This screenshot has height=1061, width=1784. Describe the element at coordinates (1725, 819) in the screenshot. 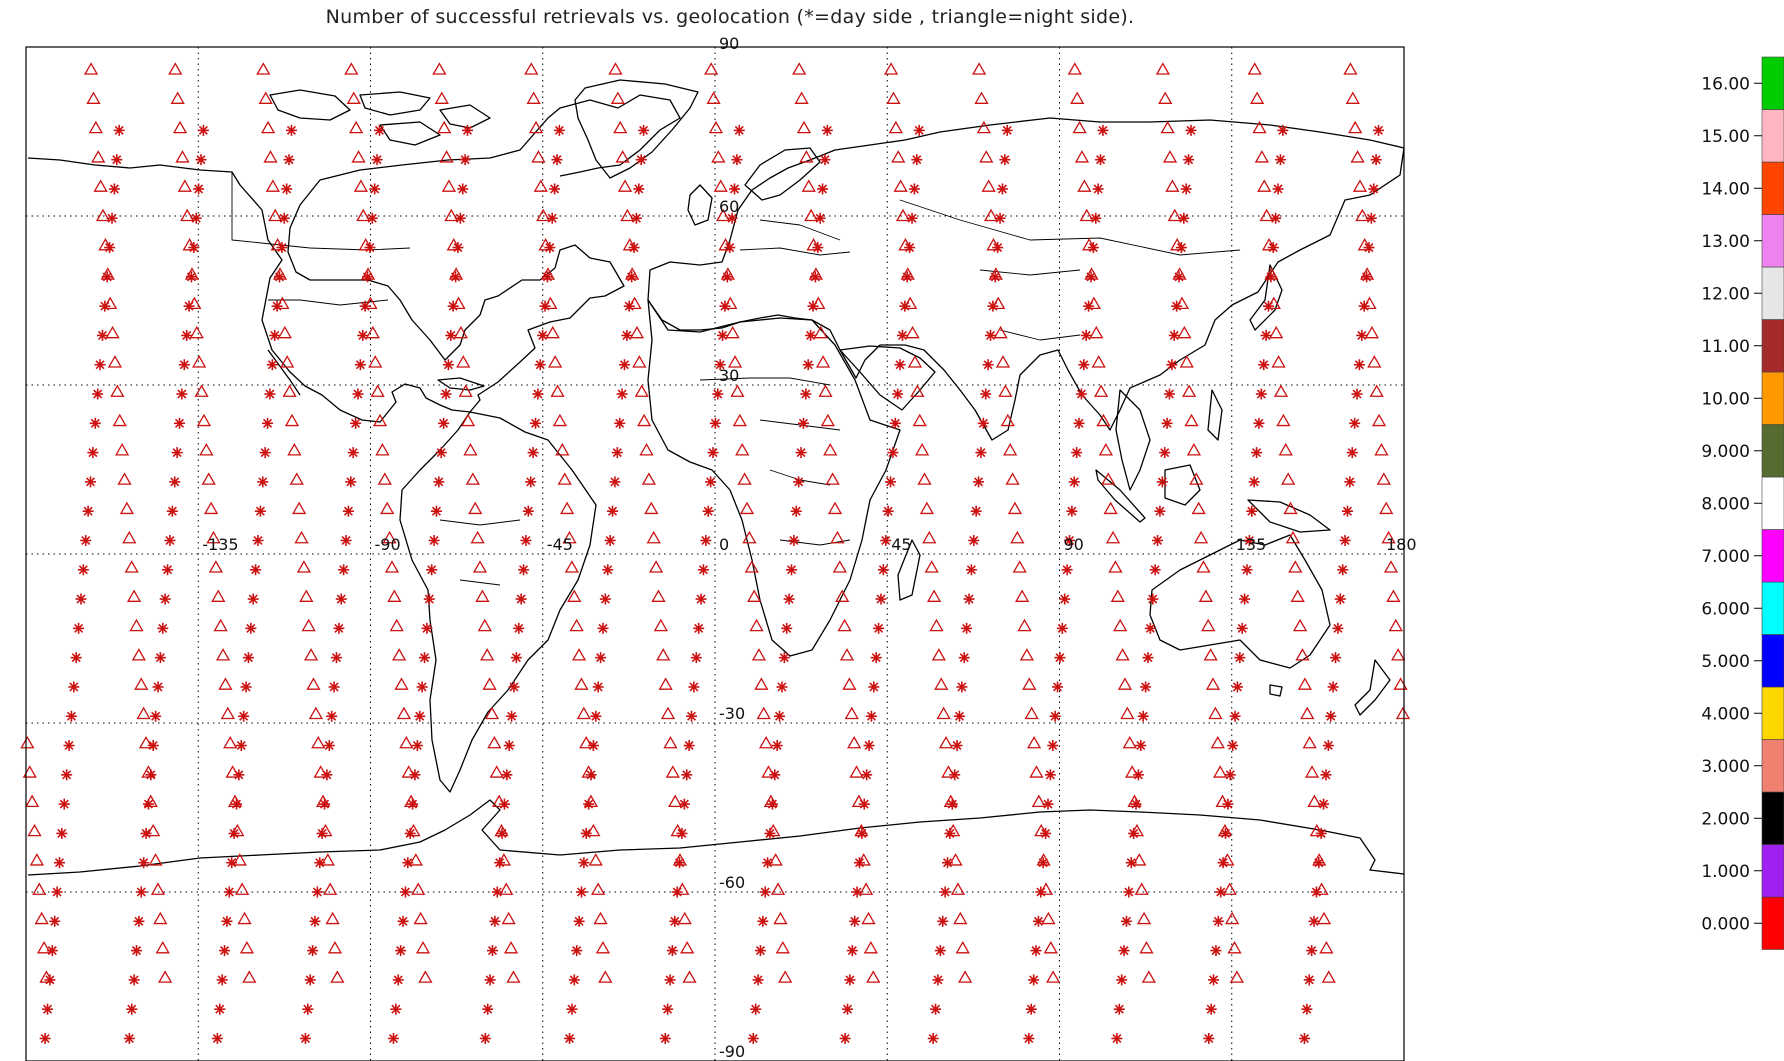

I see `colorbar-tick-label: 2.000` at that location.